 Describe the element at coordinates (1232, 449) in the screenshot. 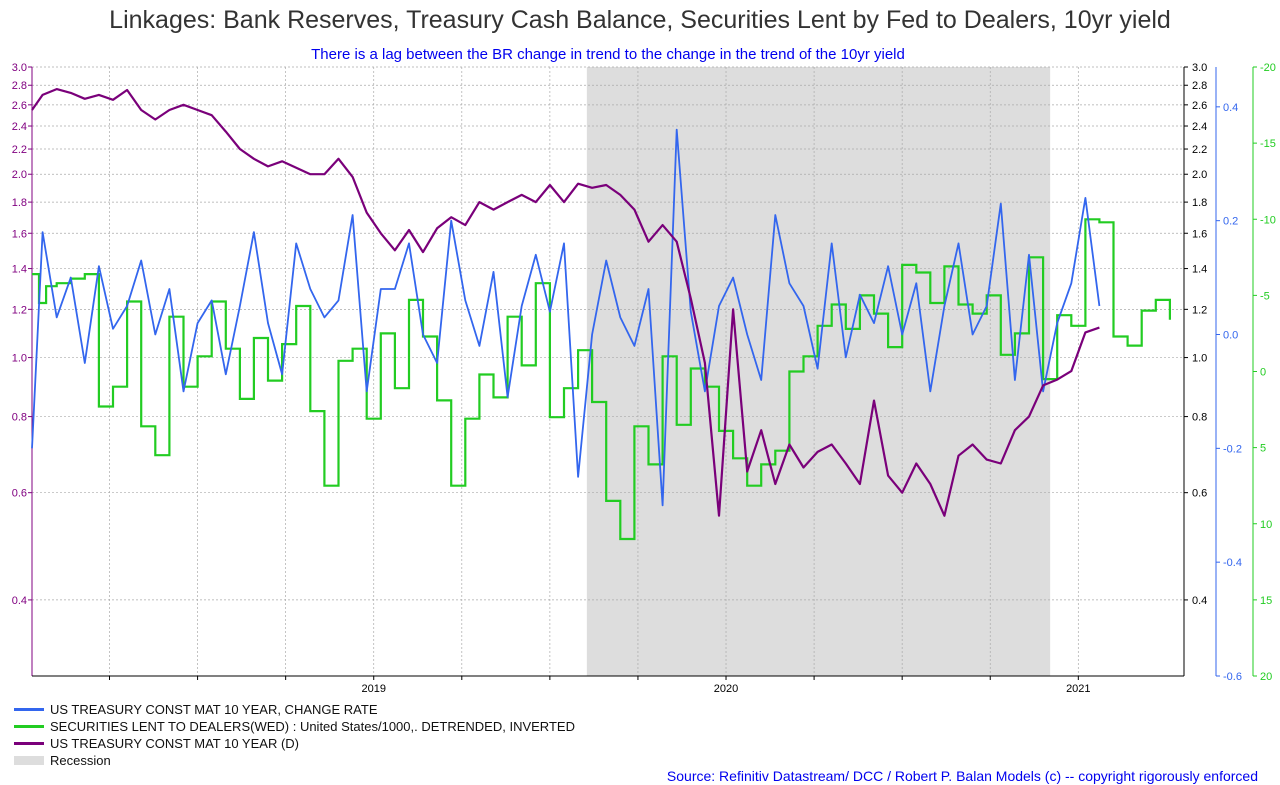

I see `blue-axis-tick-label: -0.2` at that location.